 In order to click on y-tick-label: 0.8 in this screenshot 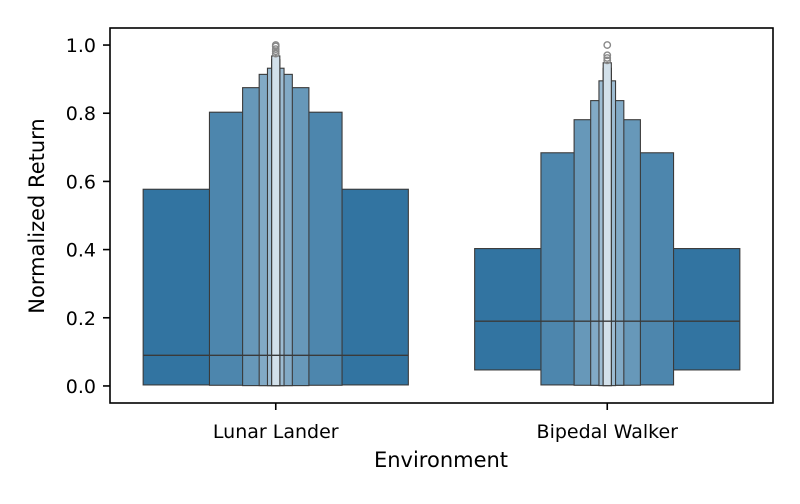, I will do `click(81, 114)`.